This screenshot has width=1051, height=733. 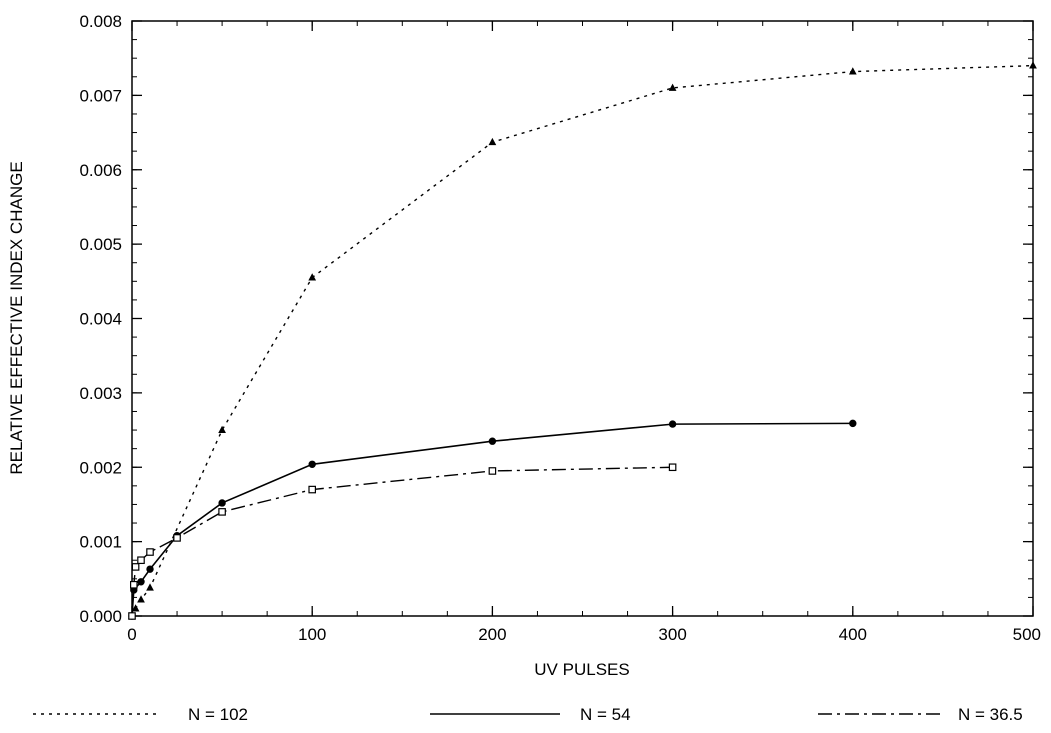 What do you see at coordinates (920, 714) in the screenshot?
I see `legend-item: N = 36.5` at bounding box center [920, 714].